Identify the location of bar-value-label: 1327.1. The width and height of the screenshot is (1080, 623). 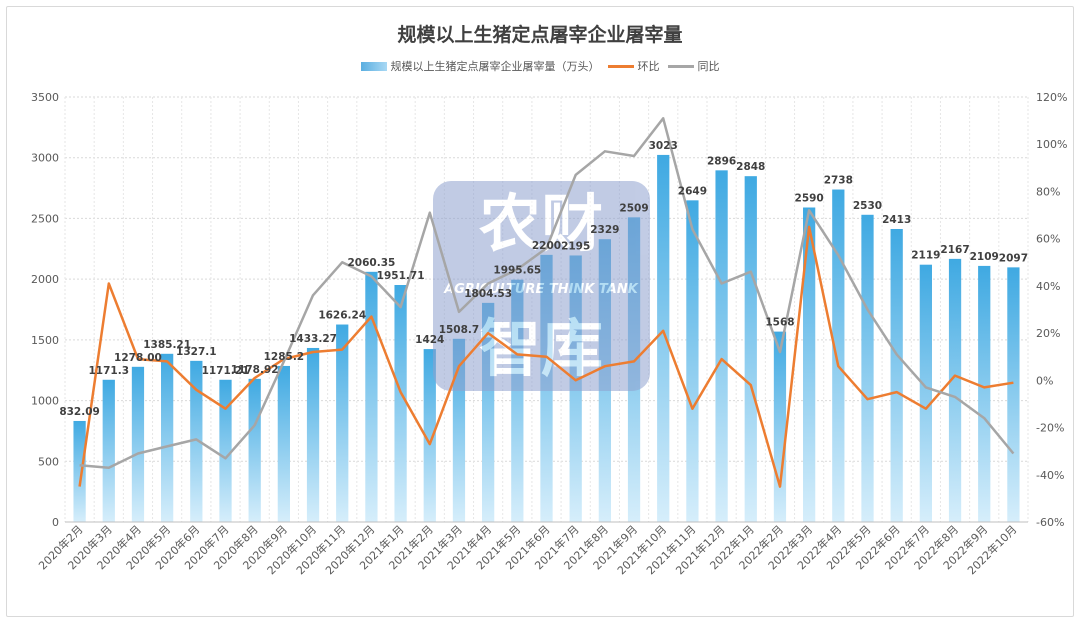
(196, 352).